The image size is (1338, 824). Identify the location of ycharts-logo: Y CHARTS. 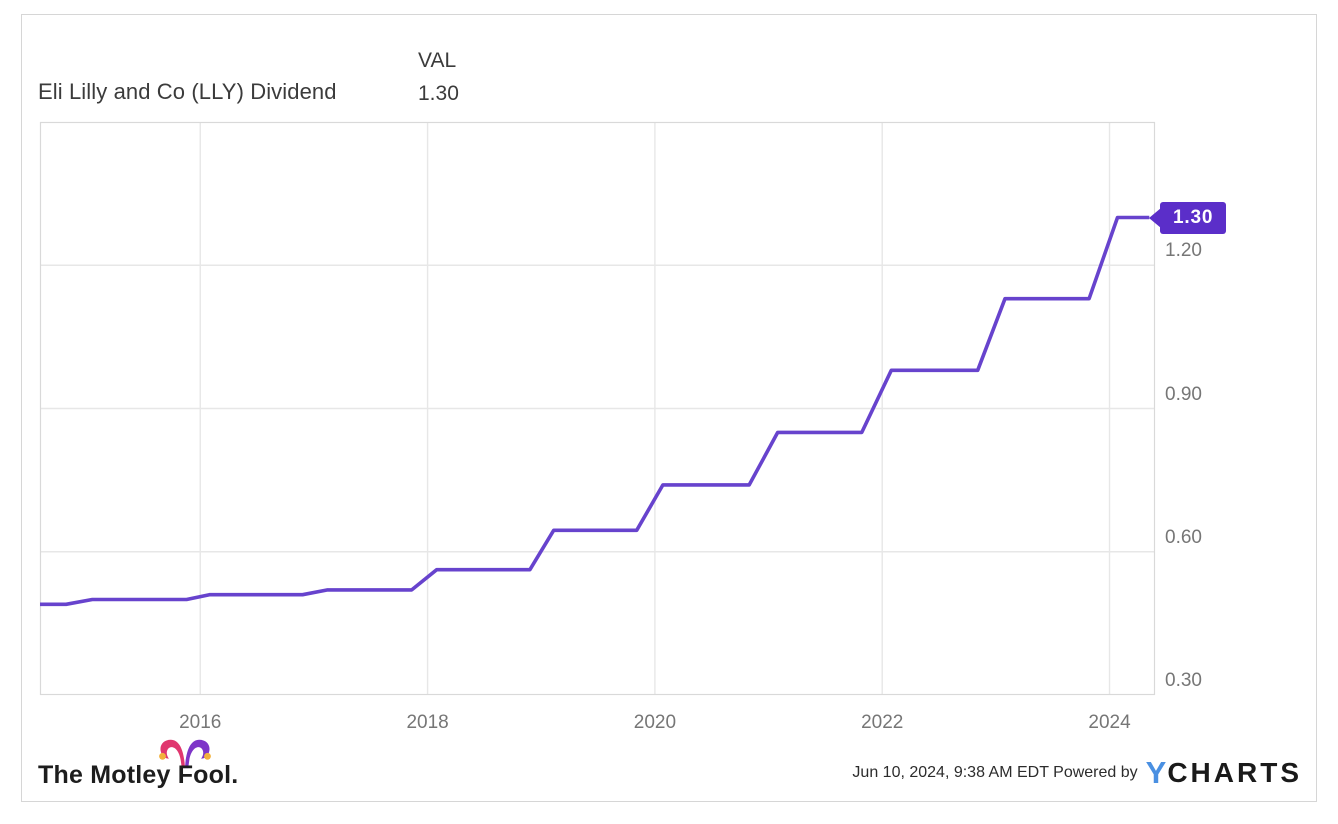
(1224, 773).